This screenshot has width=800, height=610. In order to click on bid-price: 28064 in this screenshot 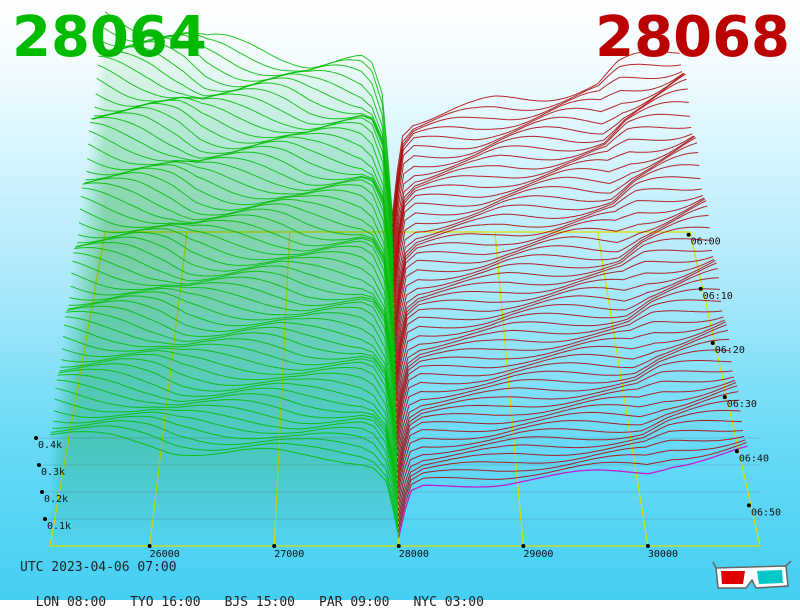, I will do `click(109, 37)`.